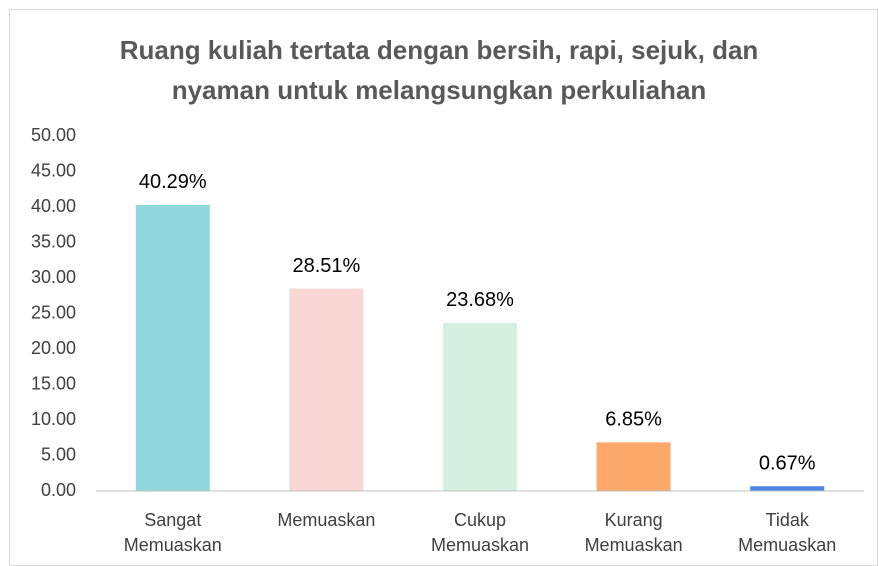 Image resolution: width=878 pixels, height=566 pixels. Describe the element at coordinates (480, 300) in the screenshot. I see `data-label: 23.68%` at that location.